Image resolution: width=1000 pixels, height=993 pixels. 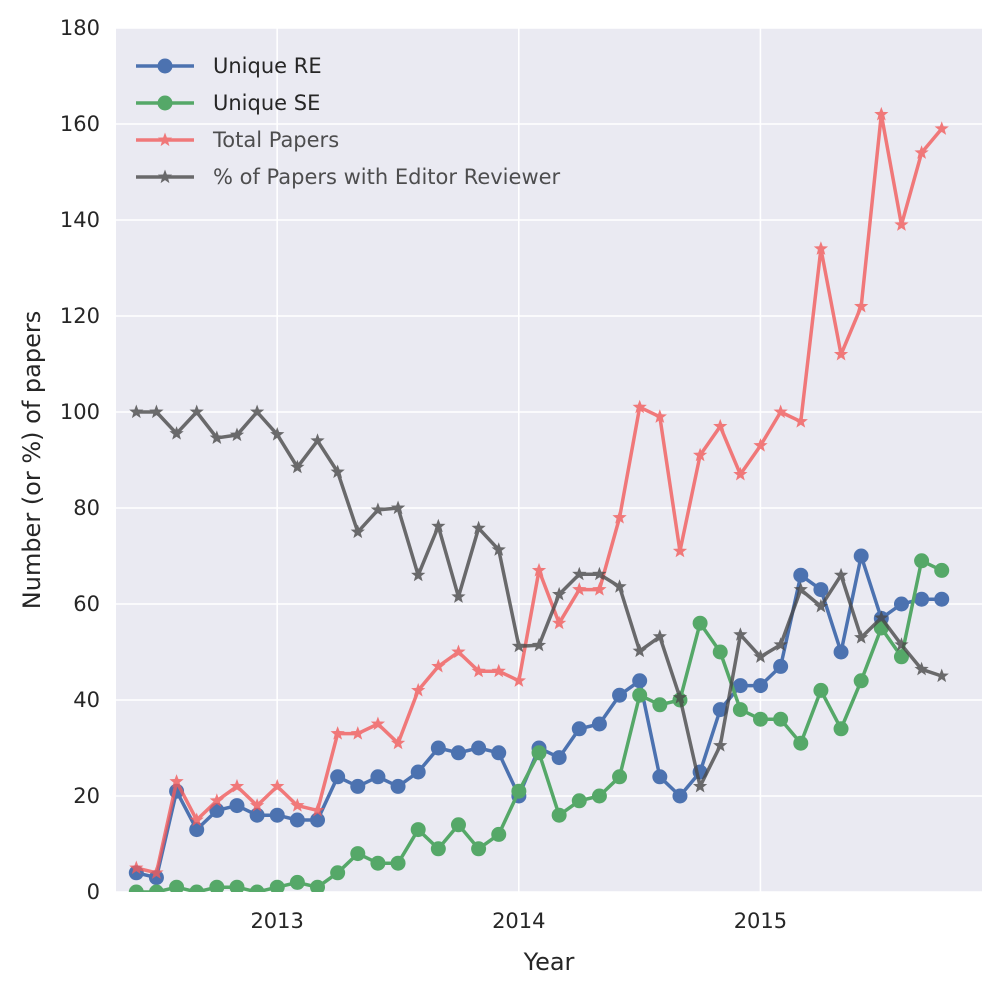 I want to click on x-axis-title: Year, so click(x=549, y=962).